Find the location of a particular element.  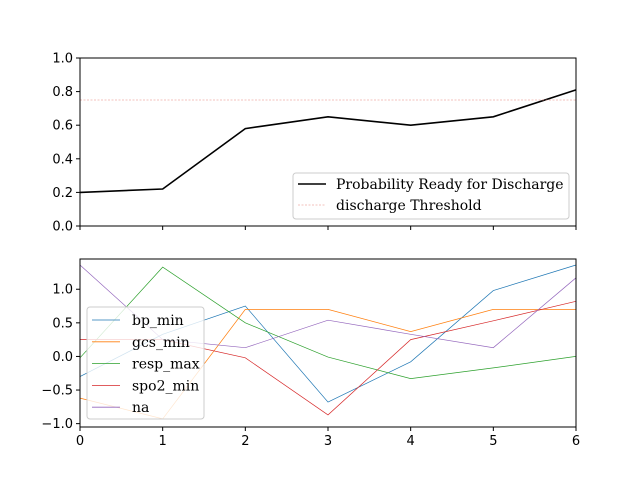

bottom-xtick-label: 5 is located at coordinates (493, 441).